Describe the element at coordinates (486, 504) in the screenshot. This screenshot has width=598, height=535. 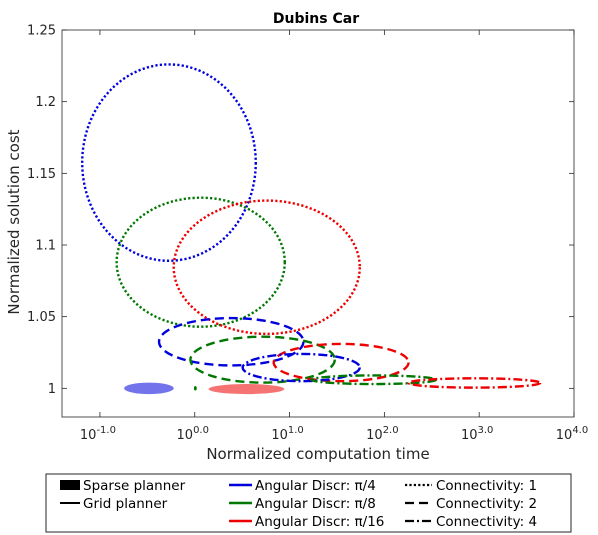
I see `legend-label: Connectivity: 2` at that location.